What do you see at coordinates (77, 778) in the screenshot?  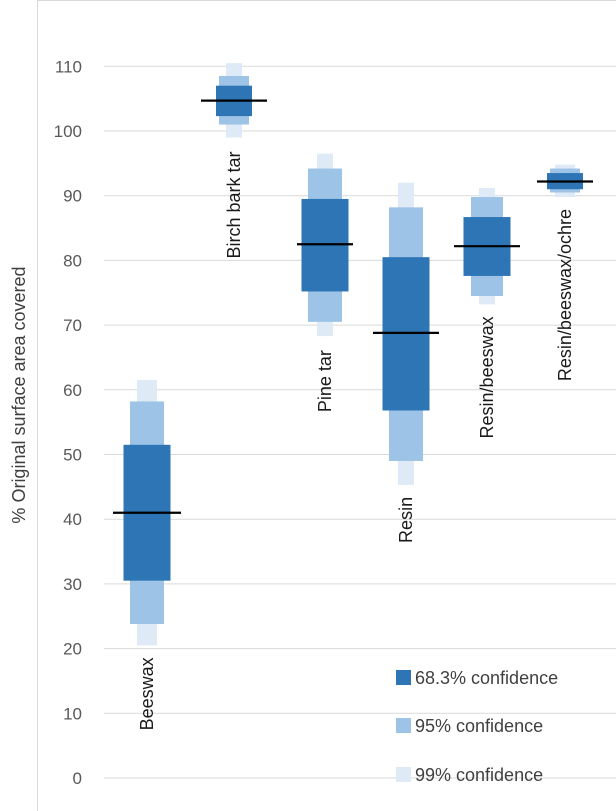 I see `y-tick-label: 0` at bounding box center [77, 778].